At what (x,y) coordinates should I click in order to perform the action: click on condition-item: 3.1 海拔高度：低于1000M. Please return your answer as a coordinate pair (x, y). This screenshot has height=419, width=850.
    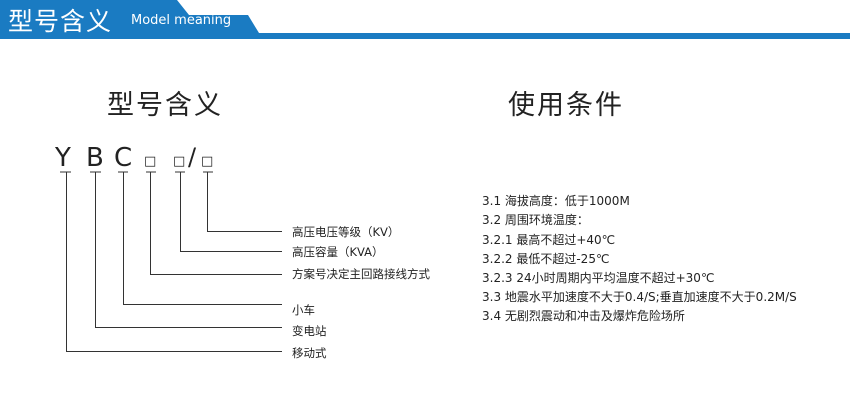
    Looking at the image, I should click on (556, 201).